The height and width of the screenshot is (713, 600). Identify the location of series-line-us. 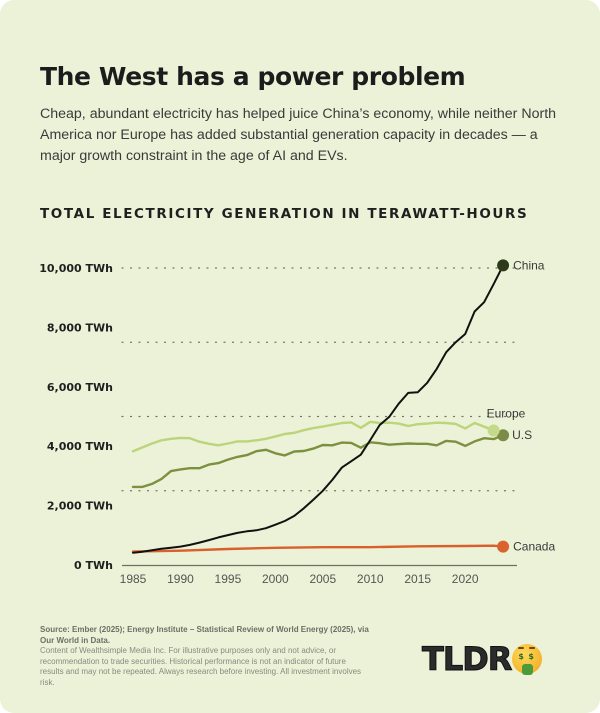
(318, 461).